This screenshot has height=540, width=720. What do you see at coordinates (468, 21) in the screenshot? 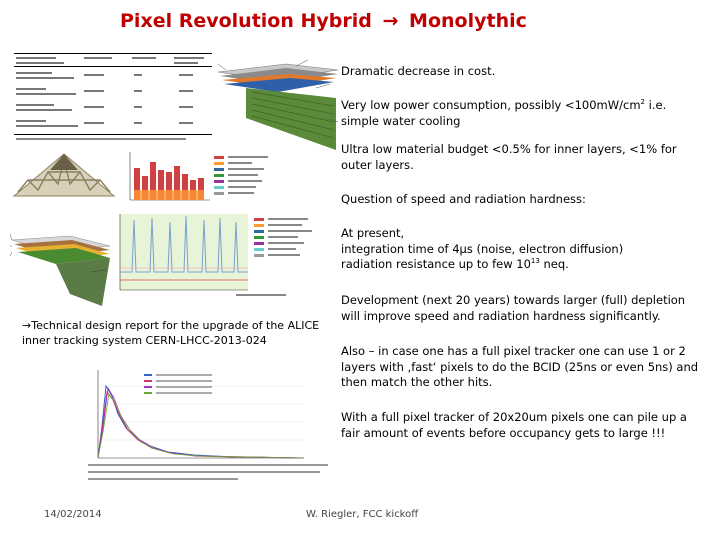
I see `title-right: Monolythic` at bounding box center [468, 21].